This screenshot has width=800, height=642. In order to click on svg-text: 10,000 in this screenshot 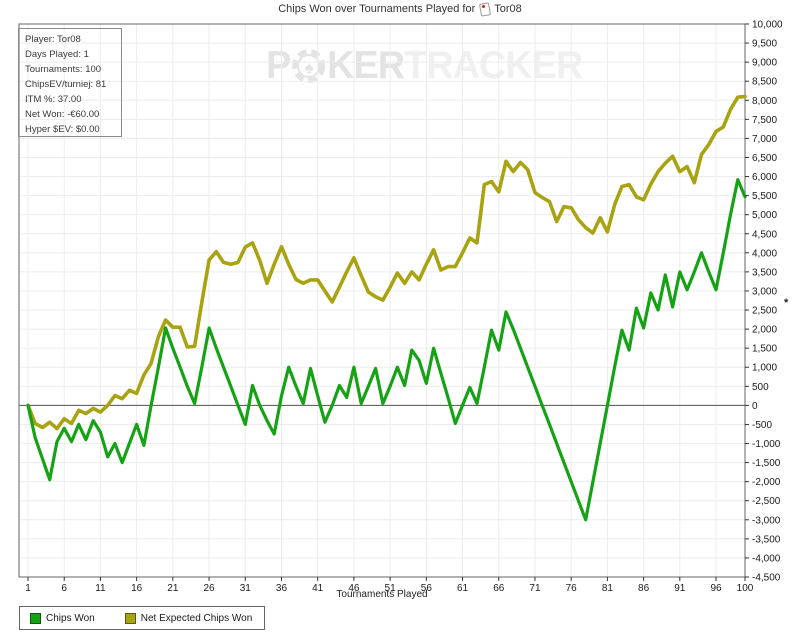, I will do `click(767, 25)`.